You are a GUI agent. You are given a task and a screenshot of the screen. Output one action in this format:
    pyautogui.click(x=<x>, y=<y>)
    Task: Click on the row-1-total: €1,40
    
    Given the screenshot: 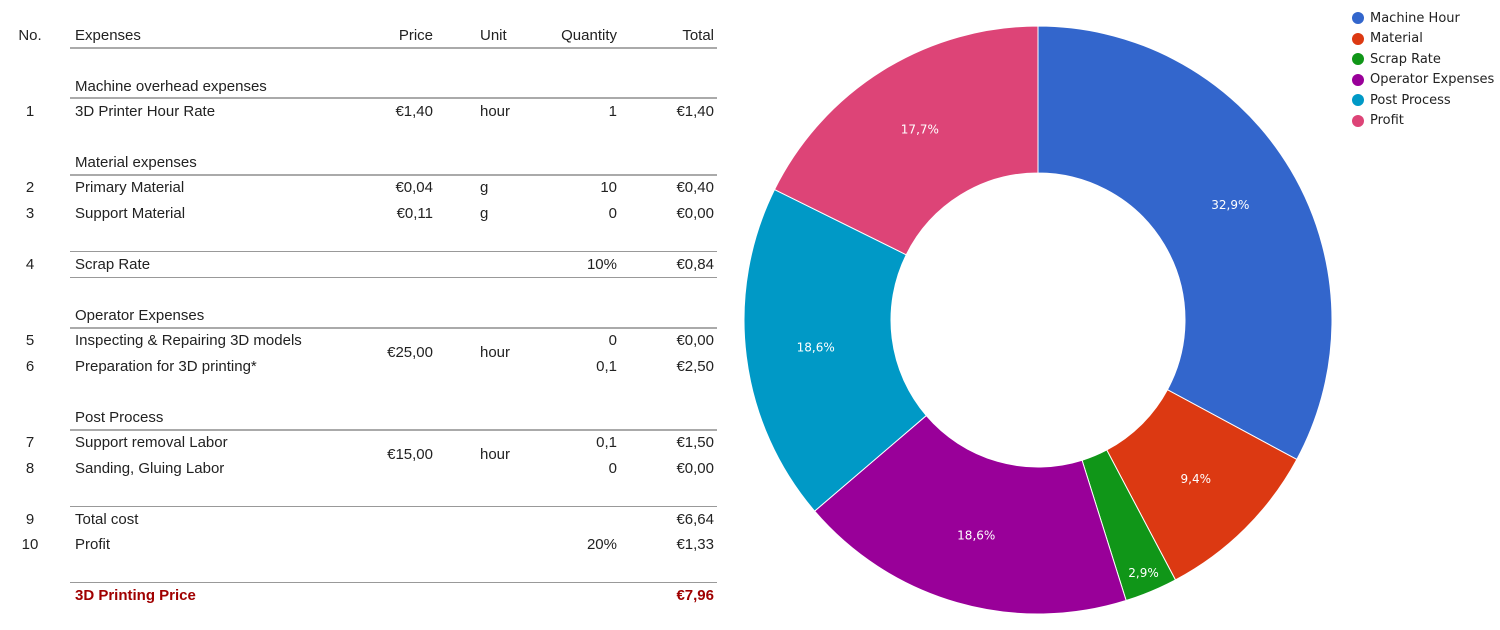 What is the action you would take?
    pyautogui.click(x=695, y=111)
    